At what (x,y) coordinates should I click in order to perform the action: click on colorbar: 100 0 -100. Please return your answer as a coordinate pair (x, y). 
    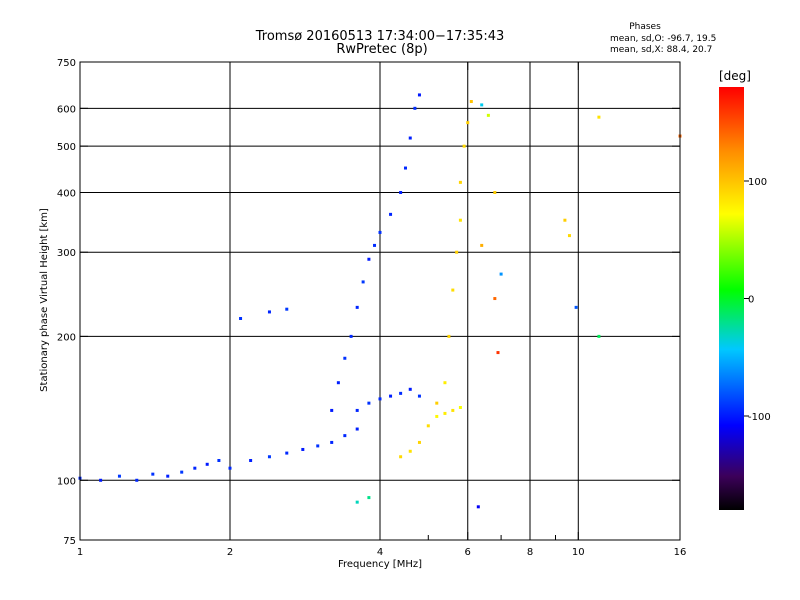
    Looking at the image, I should click on (745, 298).